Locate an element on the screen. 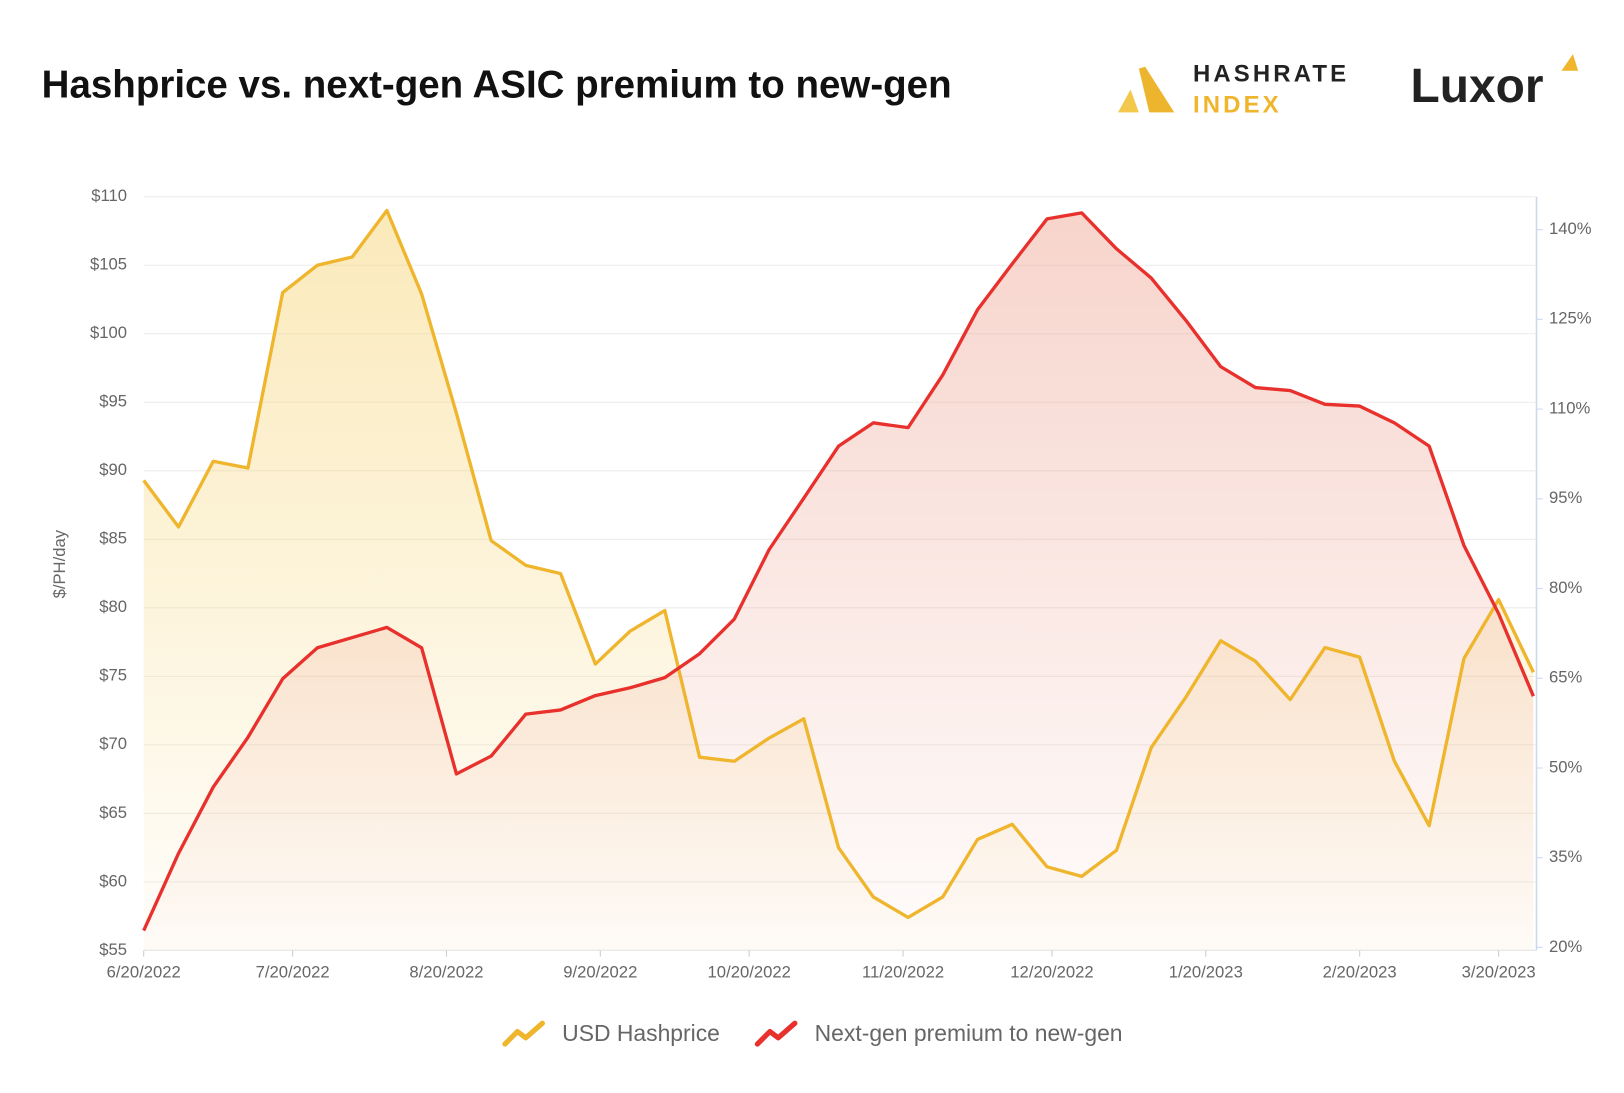  y-tick-label: $100 is located at coordinates (108, 332).